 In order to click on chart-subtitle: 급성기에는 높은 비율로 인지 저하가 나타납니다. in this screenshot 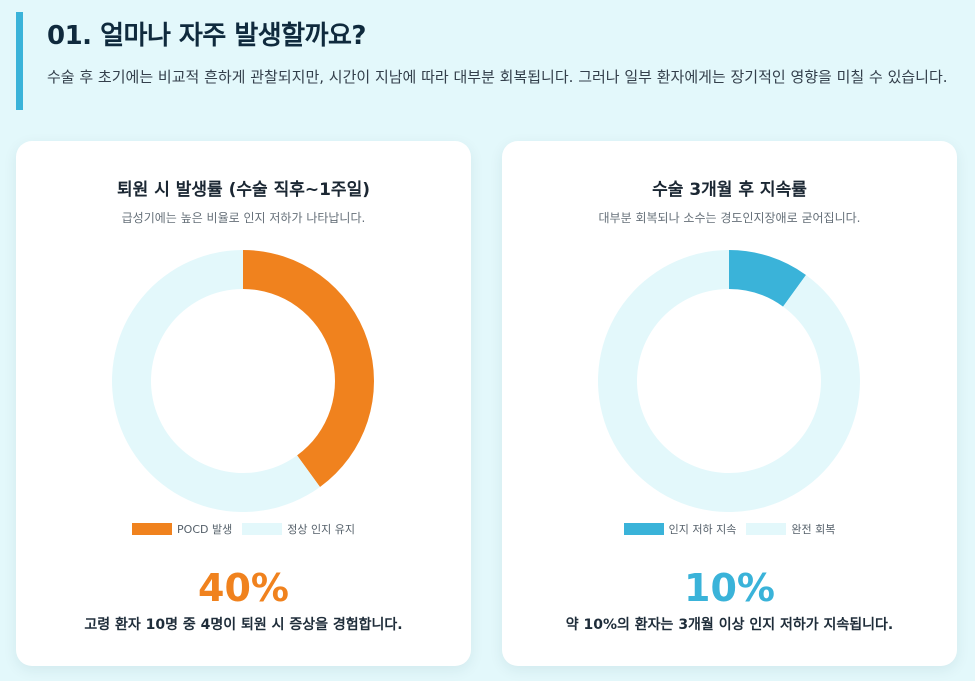, I will do `click(243, 218)`.